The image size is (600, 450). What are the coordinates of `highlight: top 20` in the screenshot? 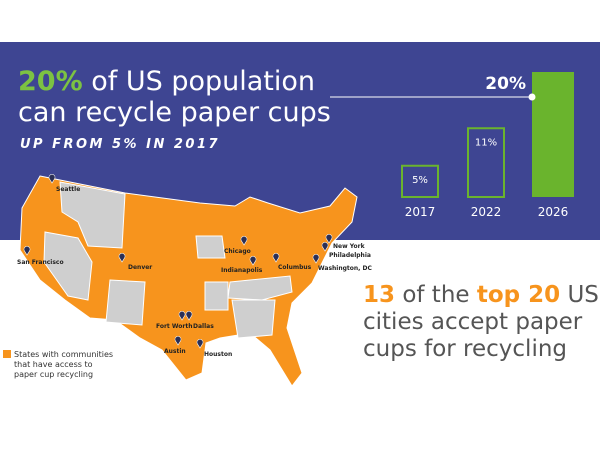 It's located at (518, 295).